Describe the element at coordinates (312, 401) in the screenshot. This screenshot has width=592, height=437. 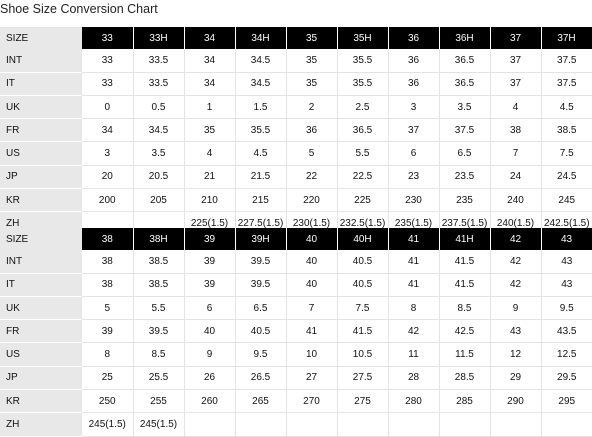
I see `table-cell: 270` at that location.